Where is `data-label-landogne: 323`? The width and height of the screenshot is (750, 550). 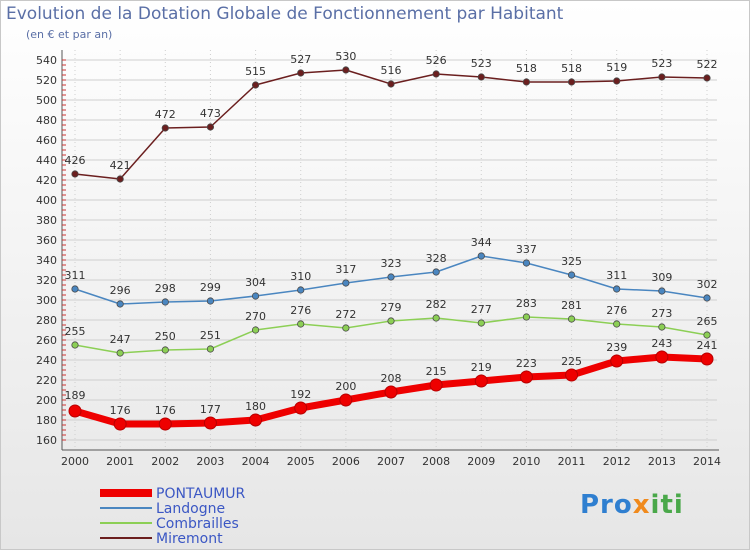
data-label-landogne: 323 is located at coordinates (391, 263).